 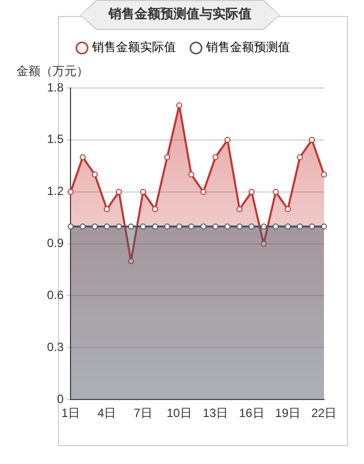 What do you see at coordinates (55, 243) in the screenshot?
I see `y-tick-label: 0.9` at bounding box center [55, 243].